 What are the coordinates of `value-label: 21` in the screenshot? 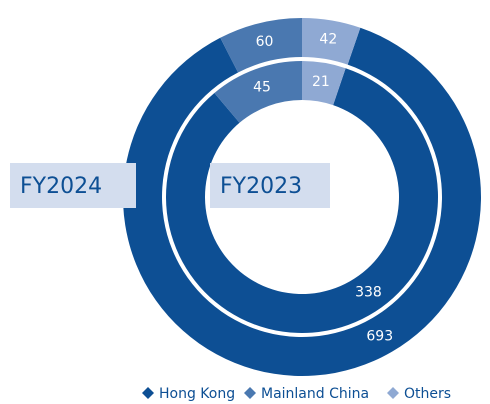 It's located at (321, 82).